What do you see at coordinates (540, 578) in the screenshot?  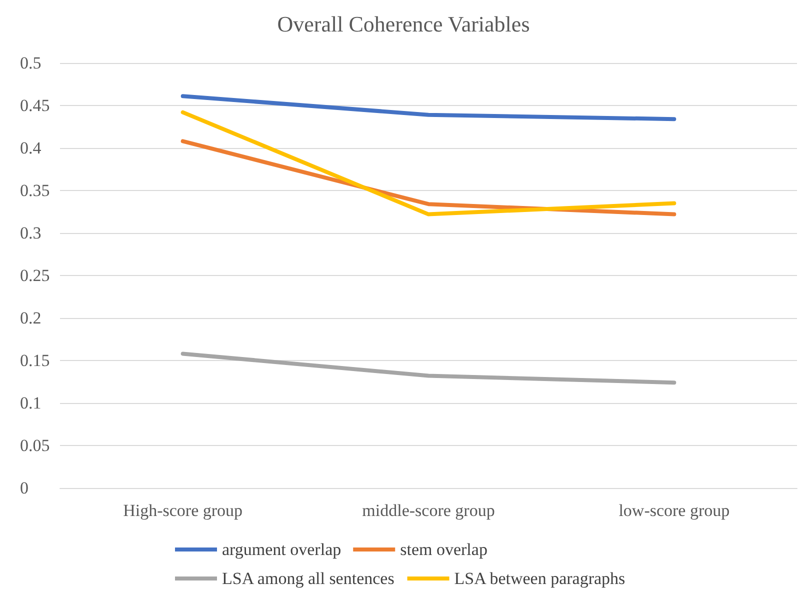 I see `legend-label: LSA between paragraphs` at bounding box center [540, 578].